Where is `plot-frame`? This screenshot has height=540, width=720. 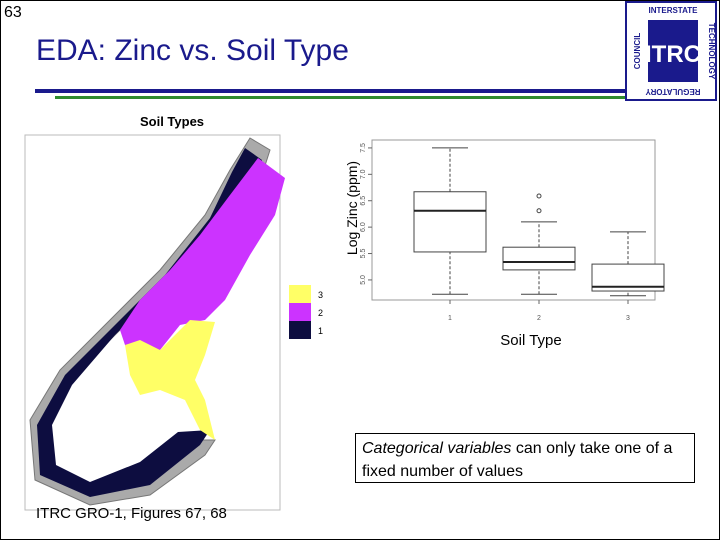
plot-frame is located at coordinates (513, 220).